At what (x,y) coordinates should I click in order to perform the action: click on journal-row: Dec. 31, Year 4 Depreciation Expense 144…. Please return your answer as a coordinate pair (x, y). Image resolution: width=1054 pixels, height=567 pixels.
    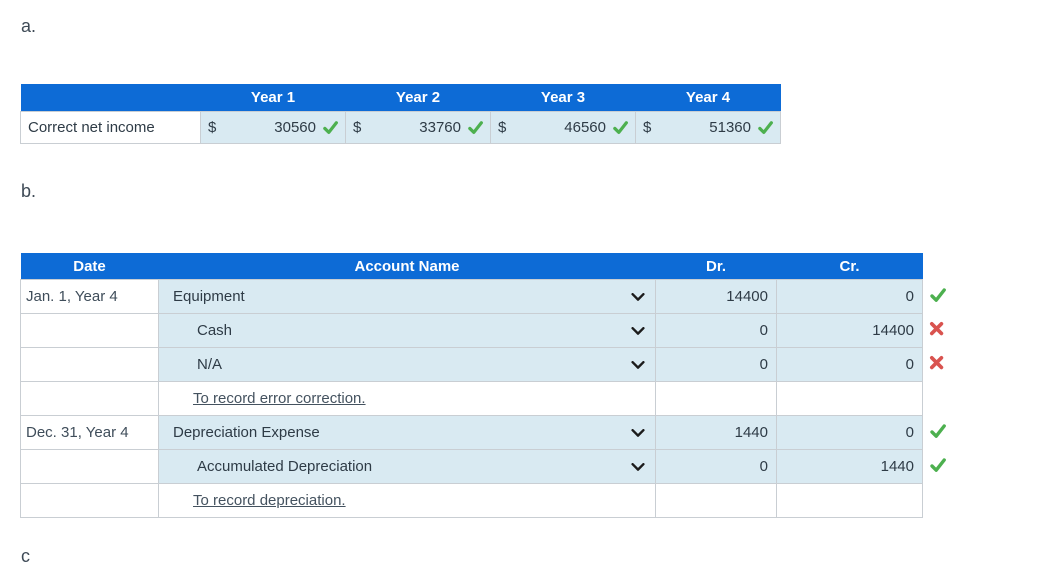
    Looking at the image, I should click on (484, 432).